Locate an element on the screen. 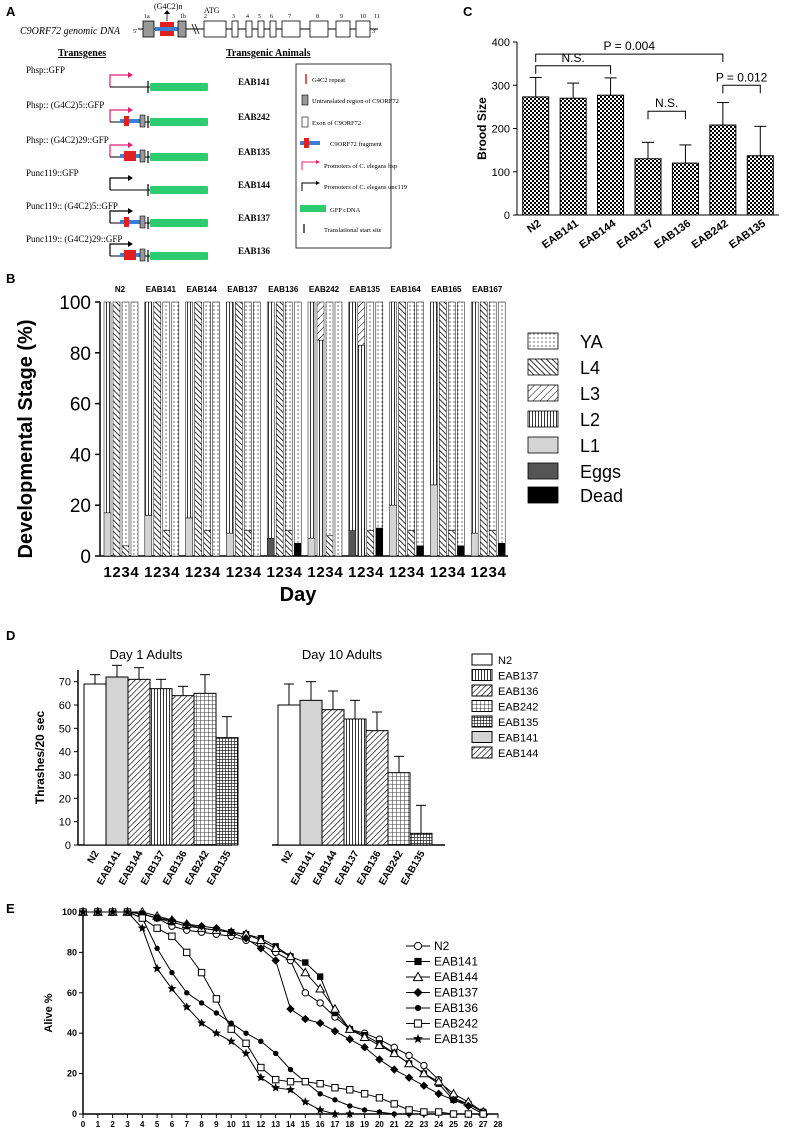  legend-label: EAB137 is located at coordinates (518, 677).